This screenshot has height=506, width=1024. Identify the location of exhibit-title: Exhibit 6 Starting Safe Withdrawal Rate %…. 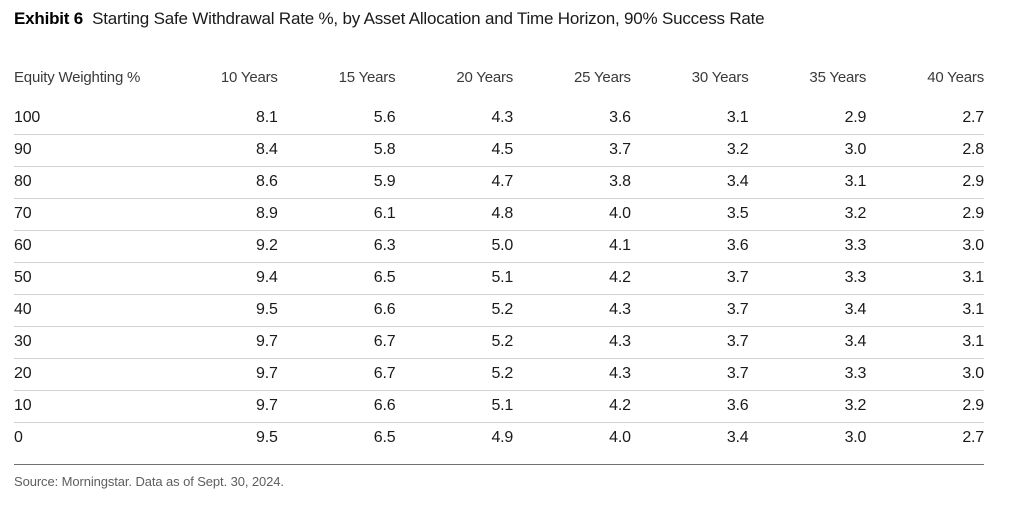
(499, 19).